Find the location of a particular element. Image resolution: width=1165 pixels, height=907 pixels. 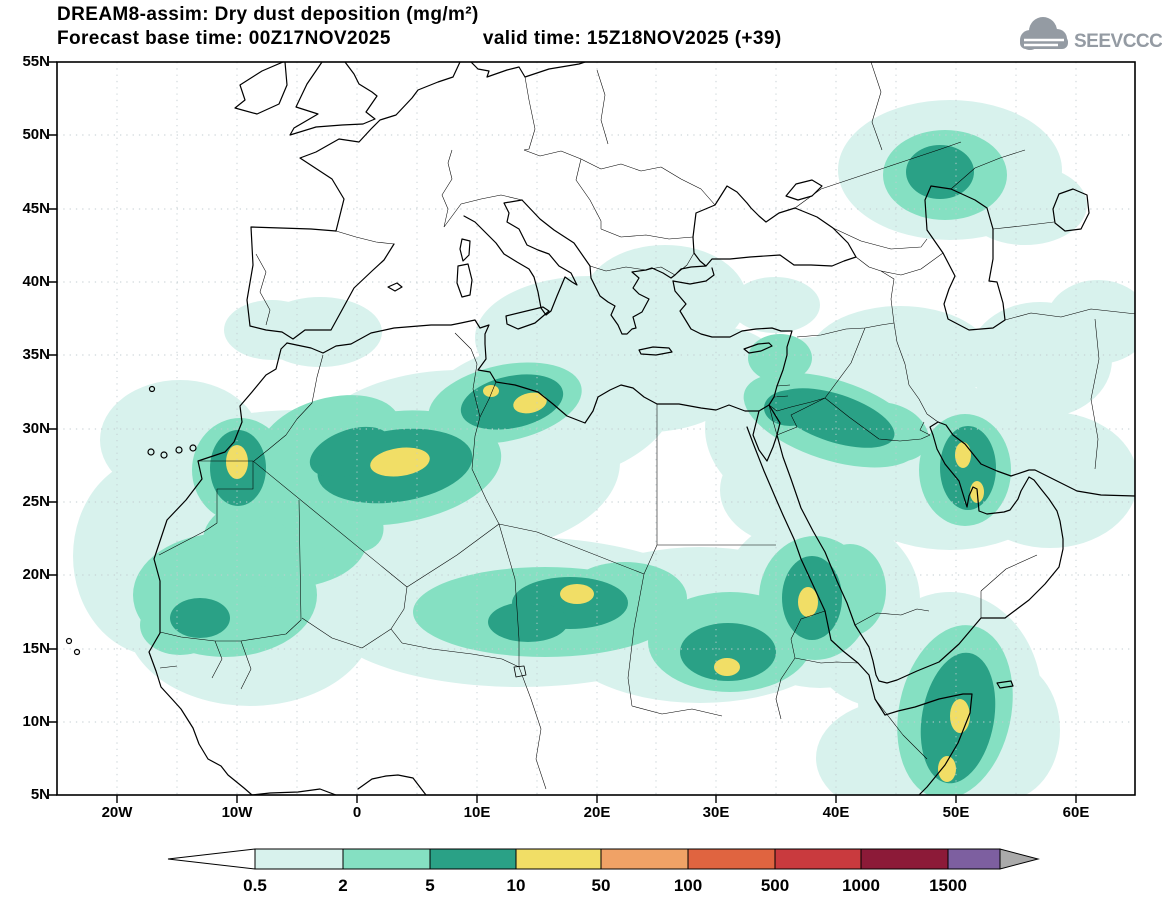

colorbar-label: 10 is located at coordinates (516, 885).